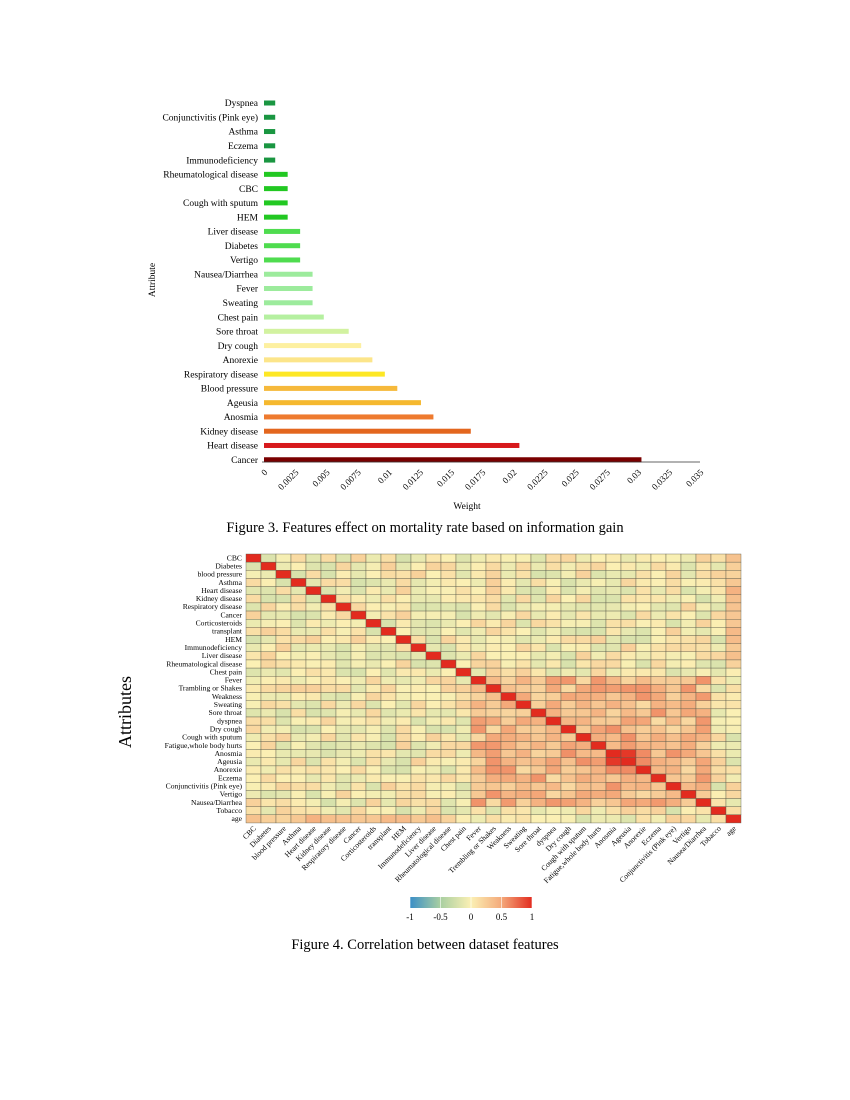  What do you see at coordinates (245, 461) in the screenshot?
I see `y-tick-label: Cancer` at bounding box center [245, 461].